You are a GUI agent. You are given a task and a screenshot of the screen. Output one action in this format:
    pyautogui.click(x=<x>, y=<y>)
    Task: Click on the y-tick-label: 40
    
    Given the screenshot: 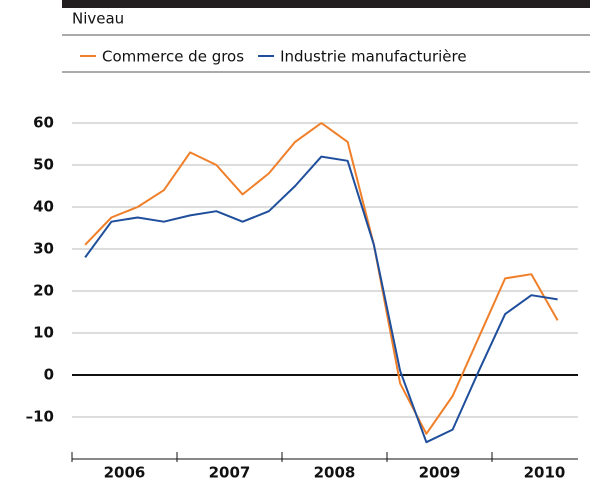 What is the action you would take?
    pyautogui.click(x=43, y=207)
    